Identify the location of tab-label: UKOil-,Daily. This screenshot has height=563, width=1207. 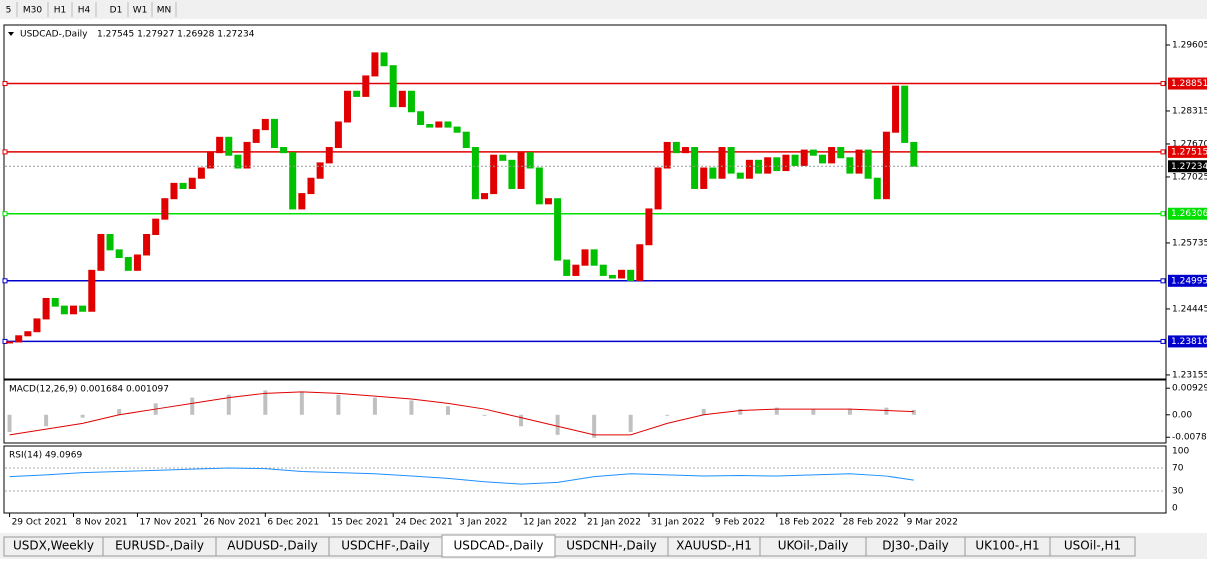
(813, 546).